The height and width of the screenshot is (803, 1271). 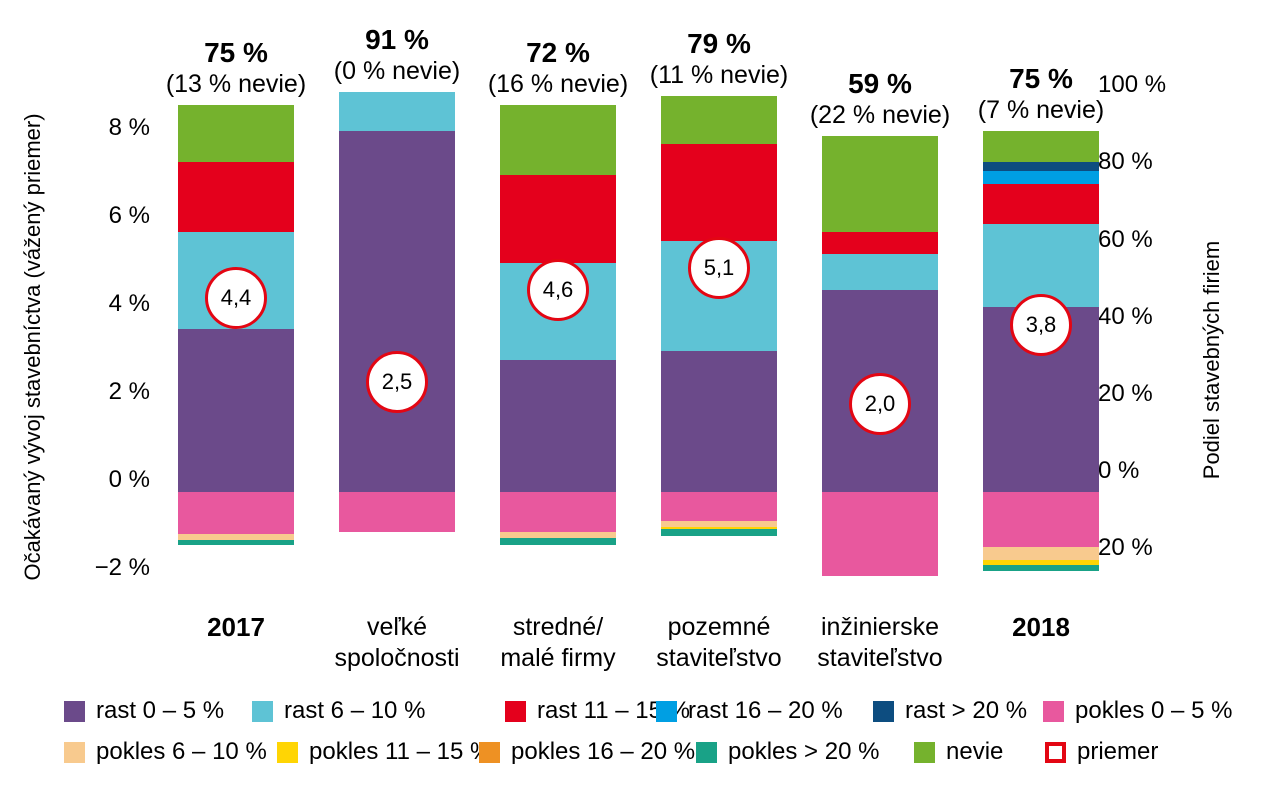 What do you see at coordinates (129, 303) in the screenshot?
I see `left-axis-tick: 4 %` at bounding box center [129, 303].